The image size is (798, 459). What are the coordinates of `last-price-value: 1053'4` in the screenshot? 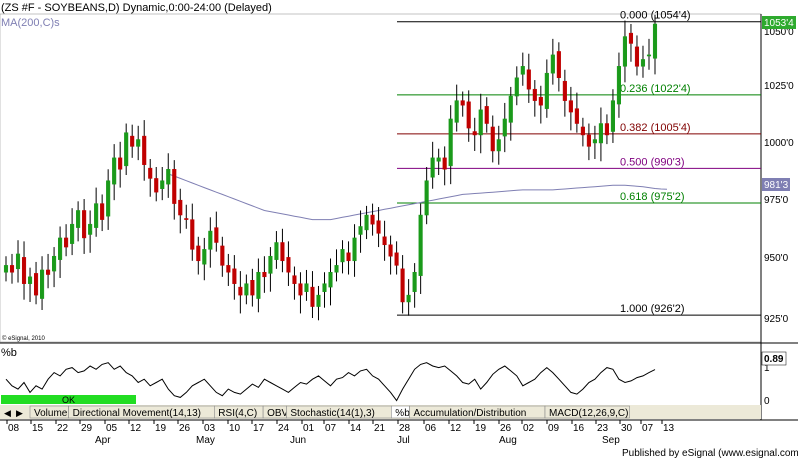 It's located at (779, 23).